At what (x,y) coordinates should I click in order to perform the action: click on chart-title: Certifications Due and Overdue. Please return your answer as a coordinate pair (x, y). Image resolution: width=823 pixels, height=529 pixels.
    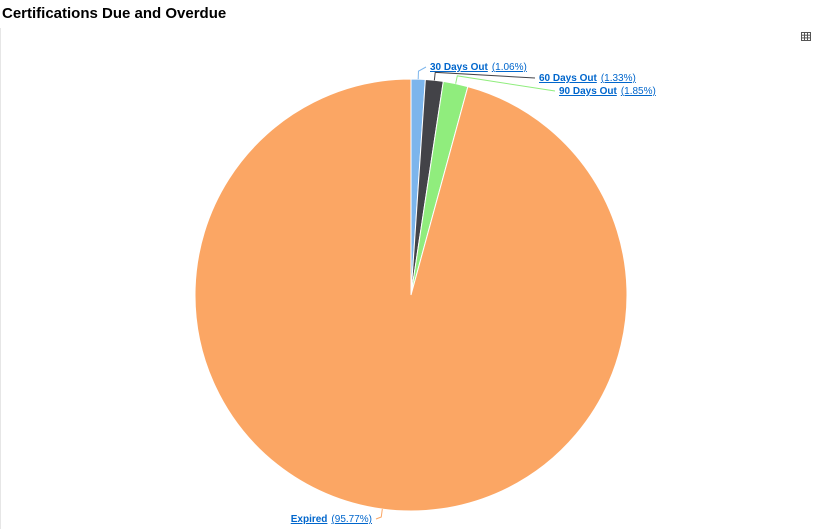
    Looking at the image, I should click on (114, 13).